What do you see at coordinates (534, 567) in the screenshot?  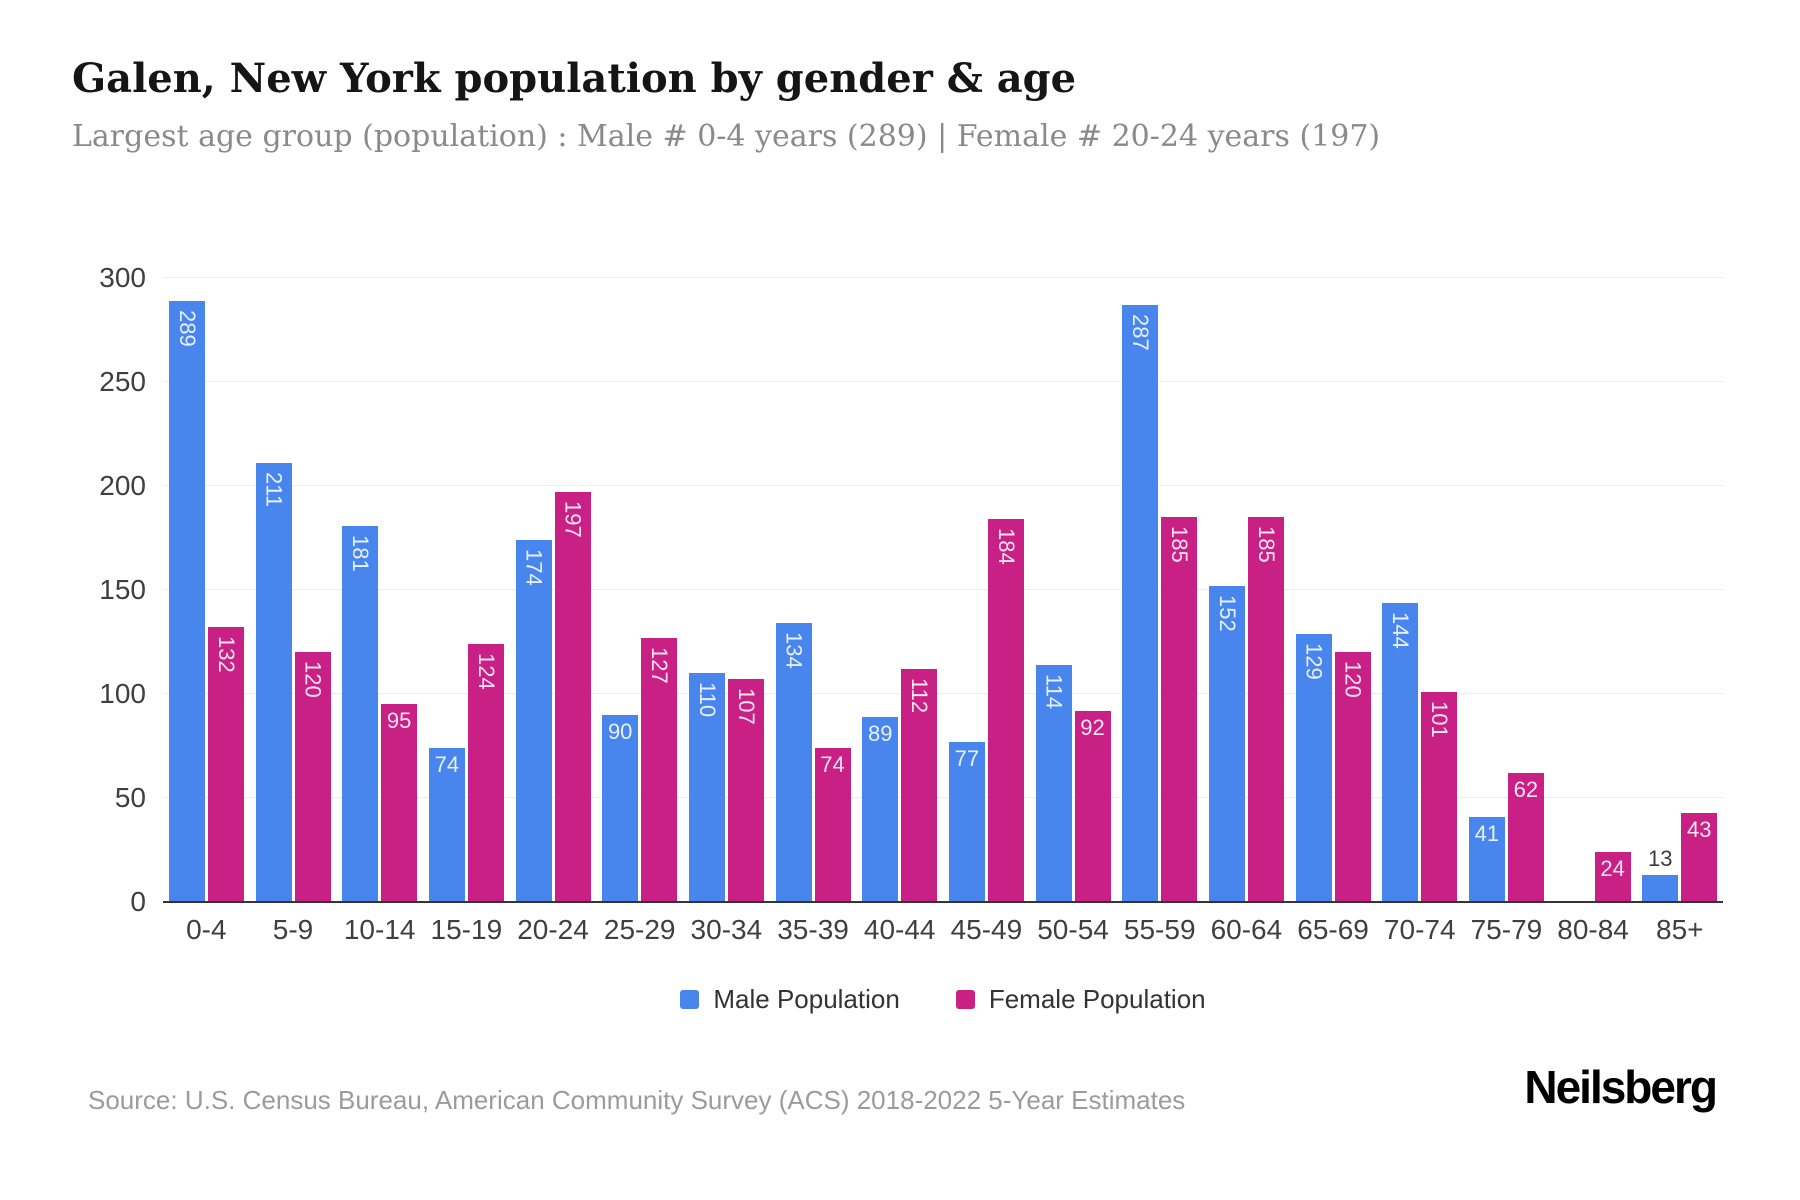 I see `bar-value-label: 174` at bounding box center [534, 567].